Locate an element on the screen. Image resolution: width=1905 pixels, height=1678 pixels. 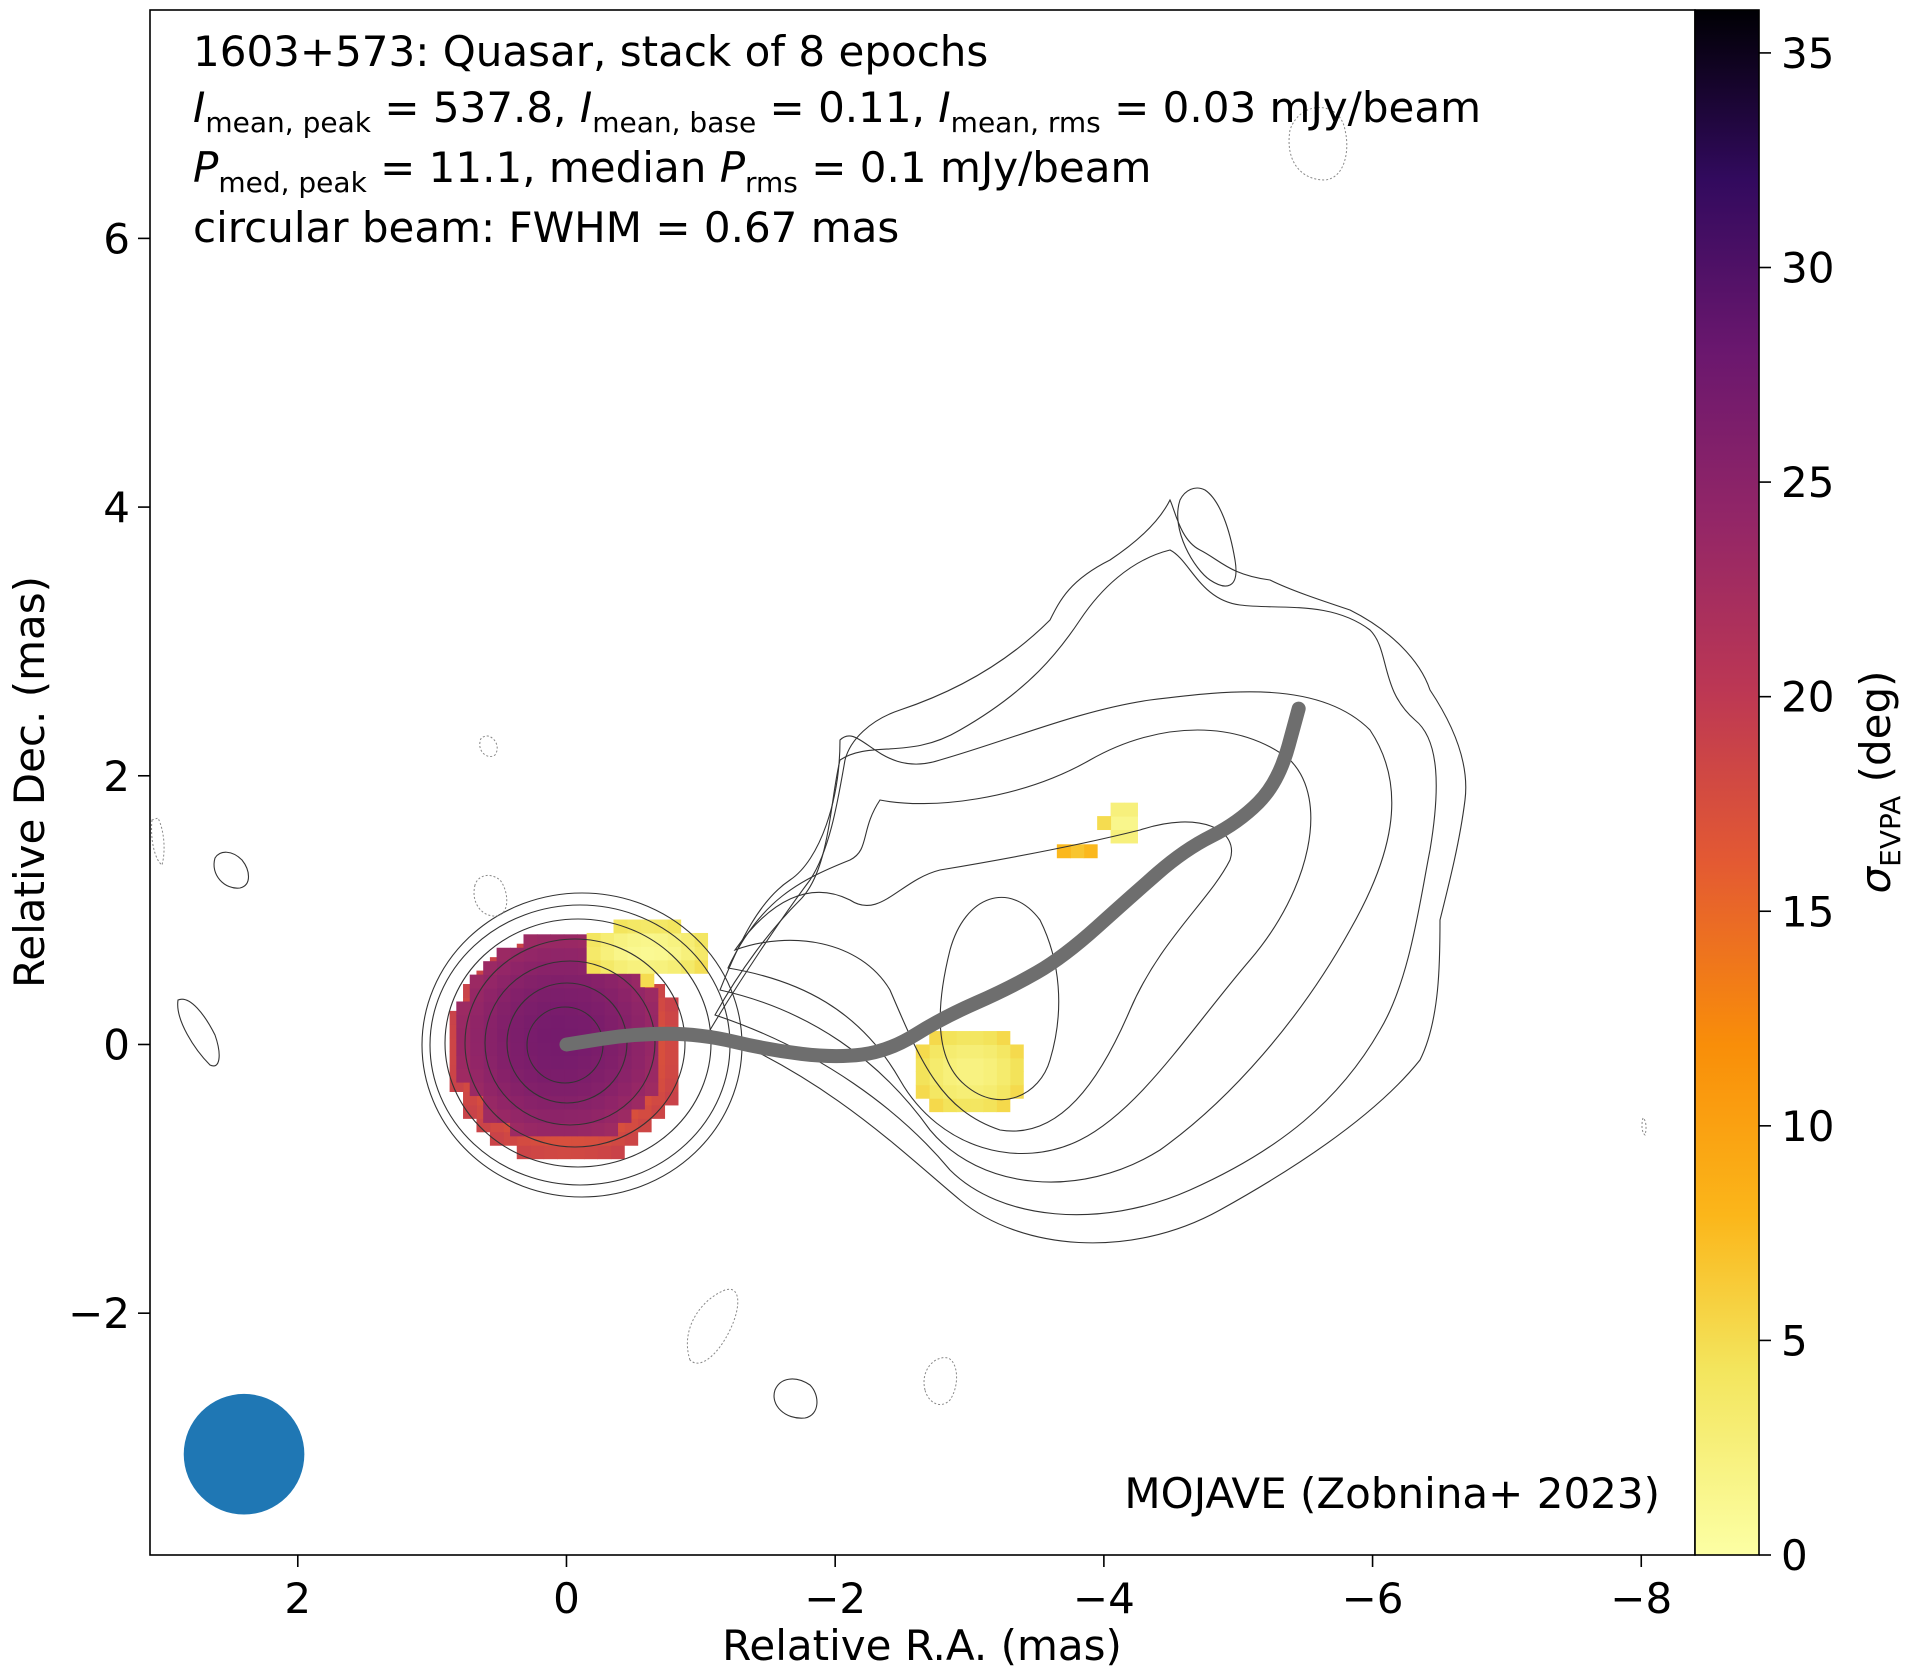
title-line-1: 1603+573: Quasar, stack of 8 epochs is located at coordinates (590, 51).